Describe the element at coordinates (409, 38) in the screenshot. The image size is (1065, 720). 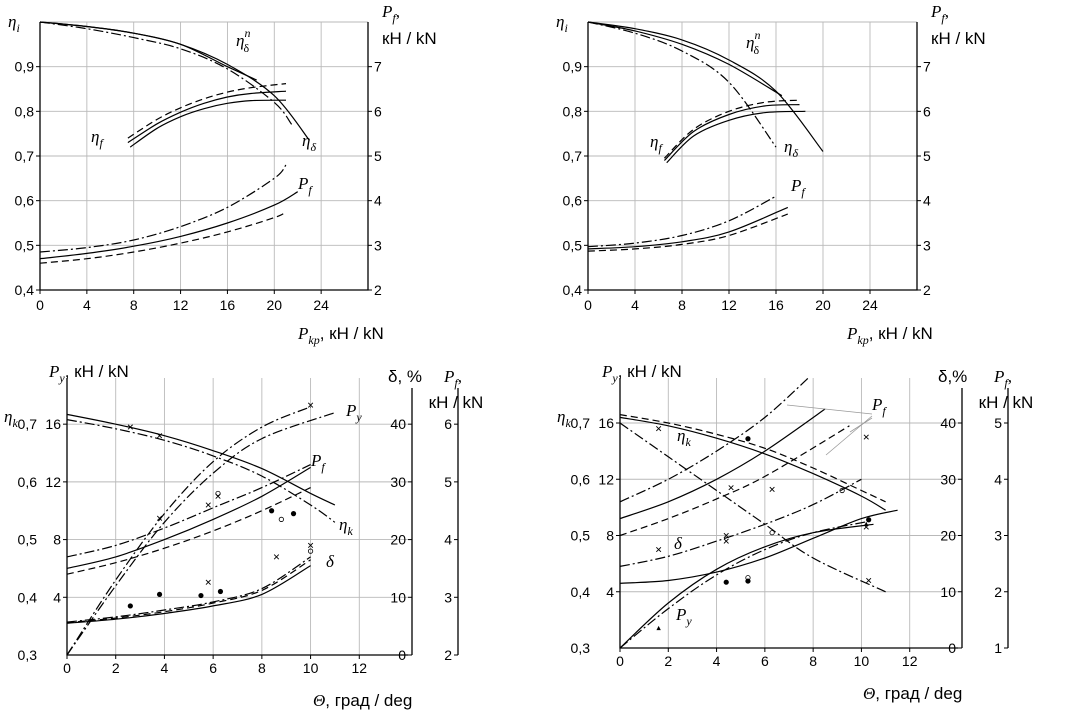
I see `y-right-label-unit: кН / kN` at that location.